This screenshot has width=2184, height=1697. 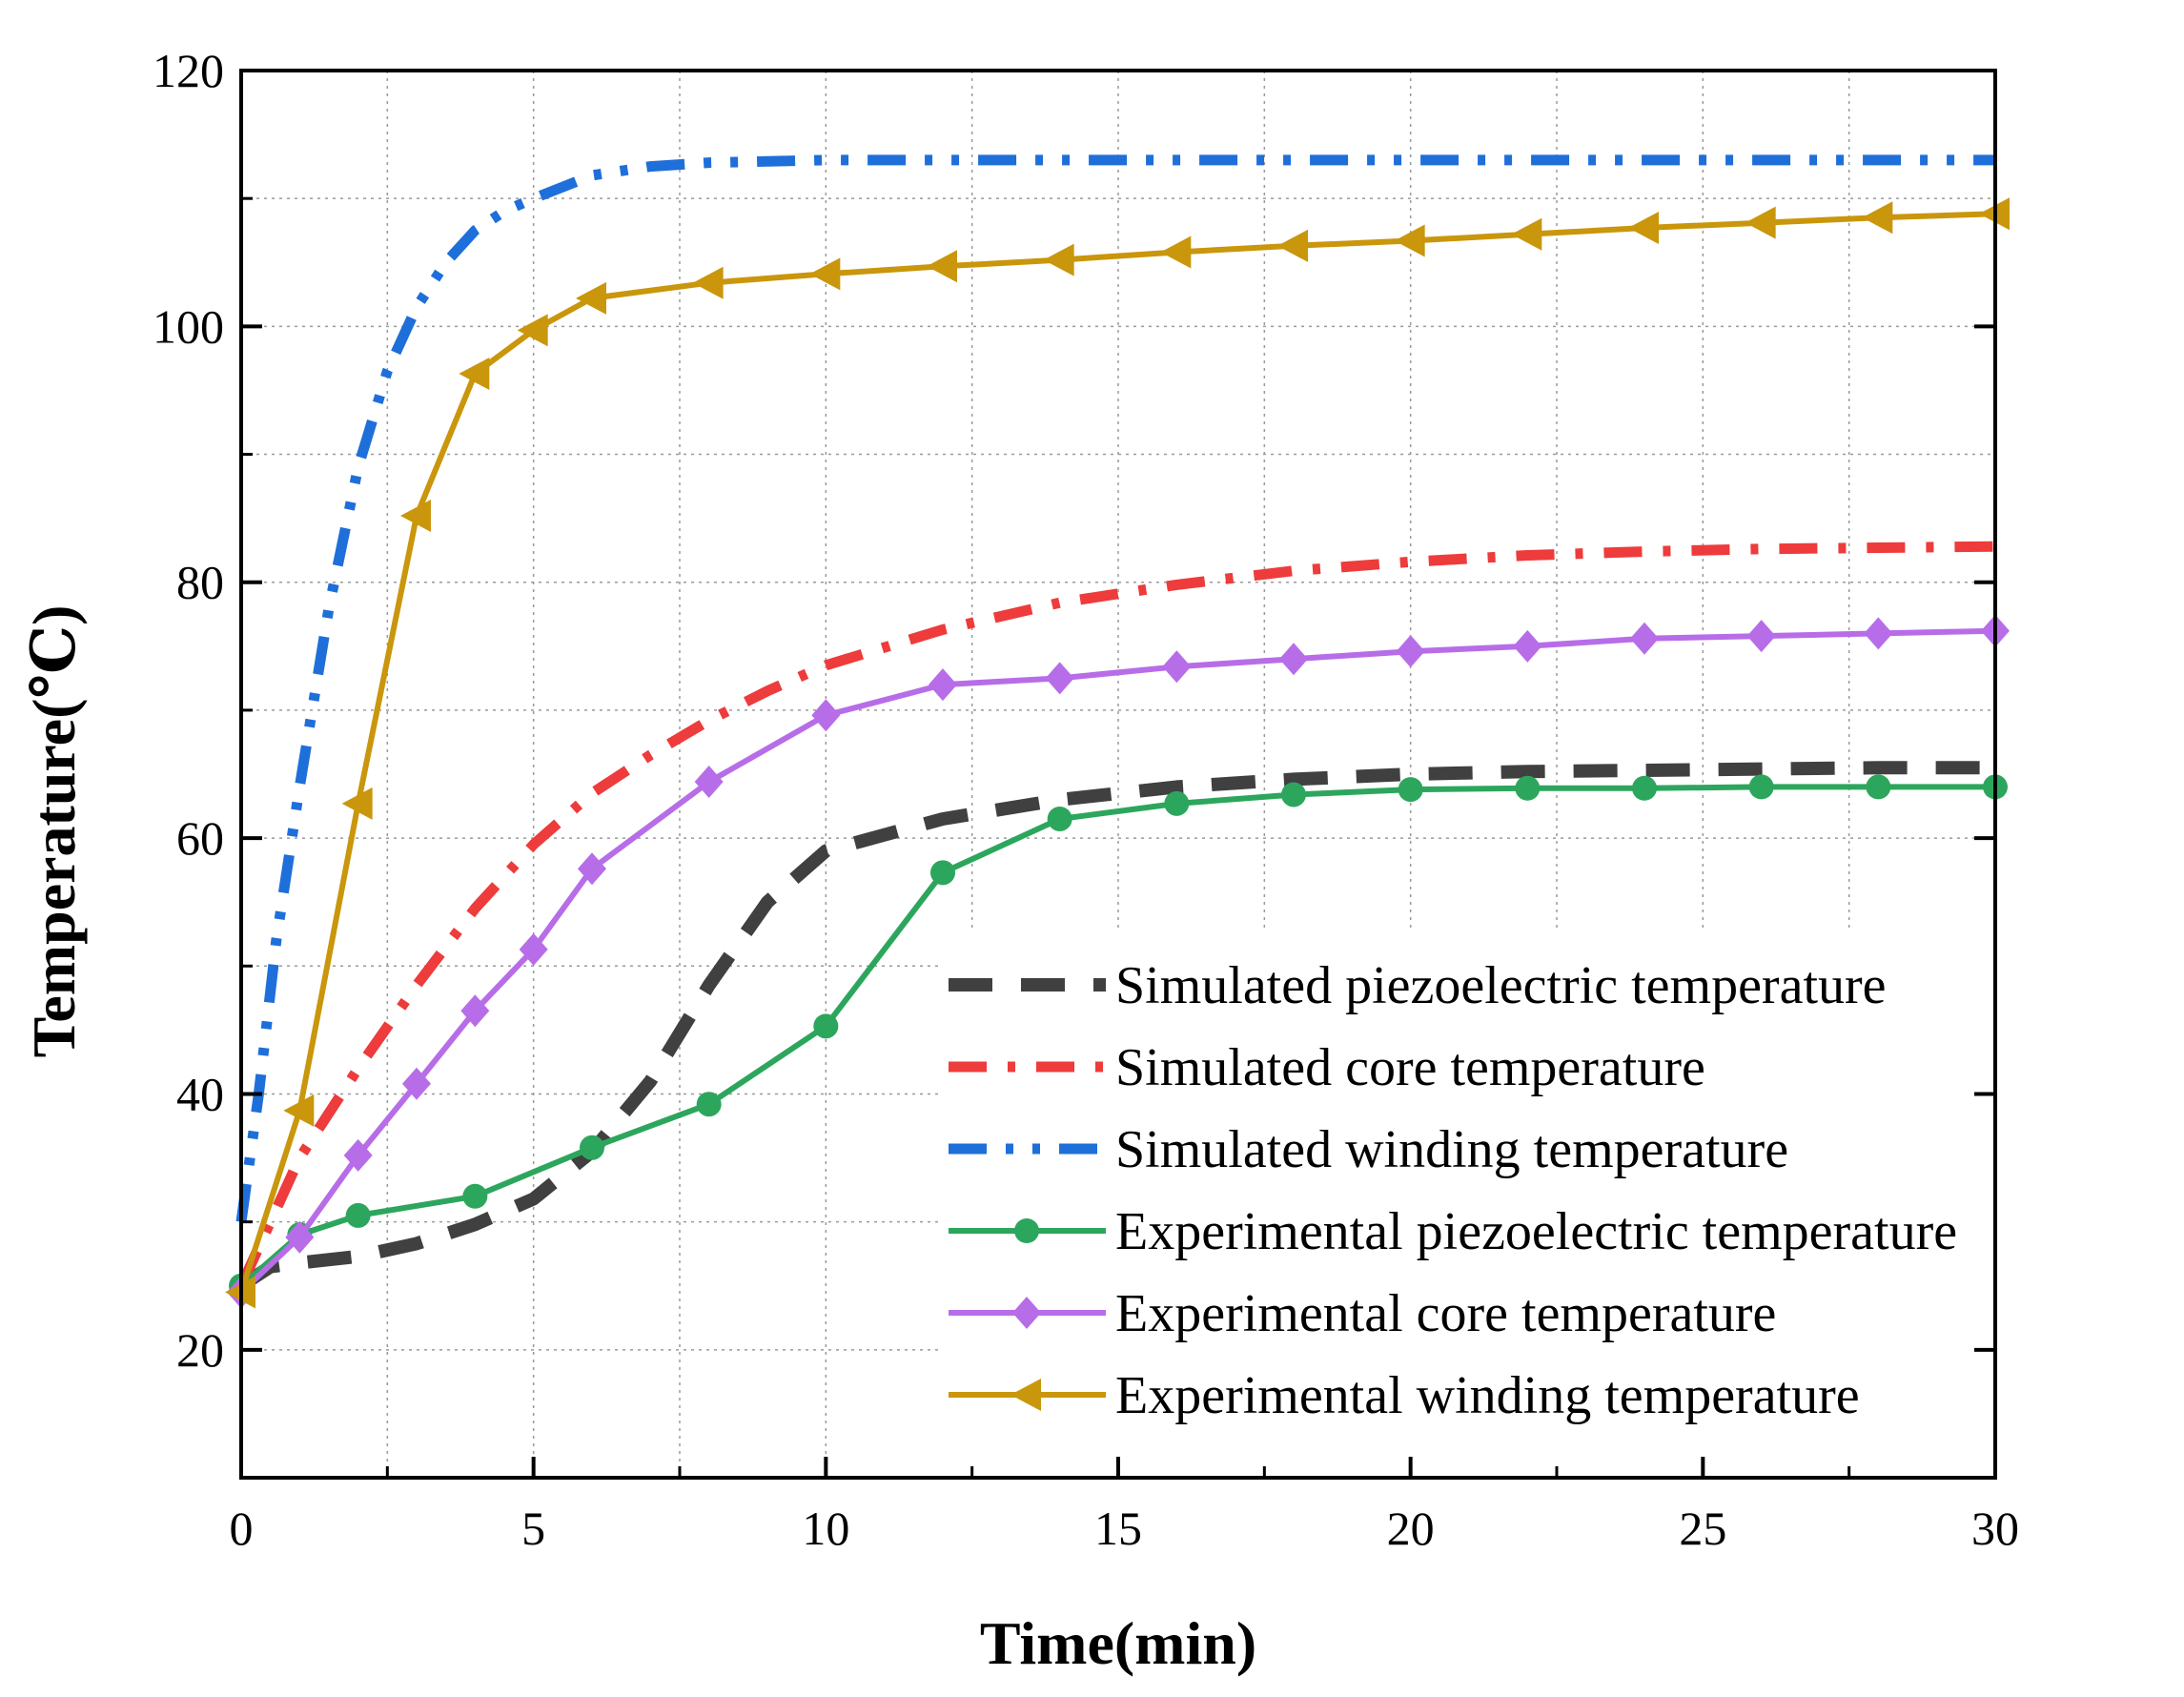 I want to click on x-tick-label: 20, so click(x=1411, y=1528).